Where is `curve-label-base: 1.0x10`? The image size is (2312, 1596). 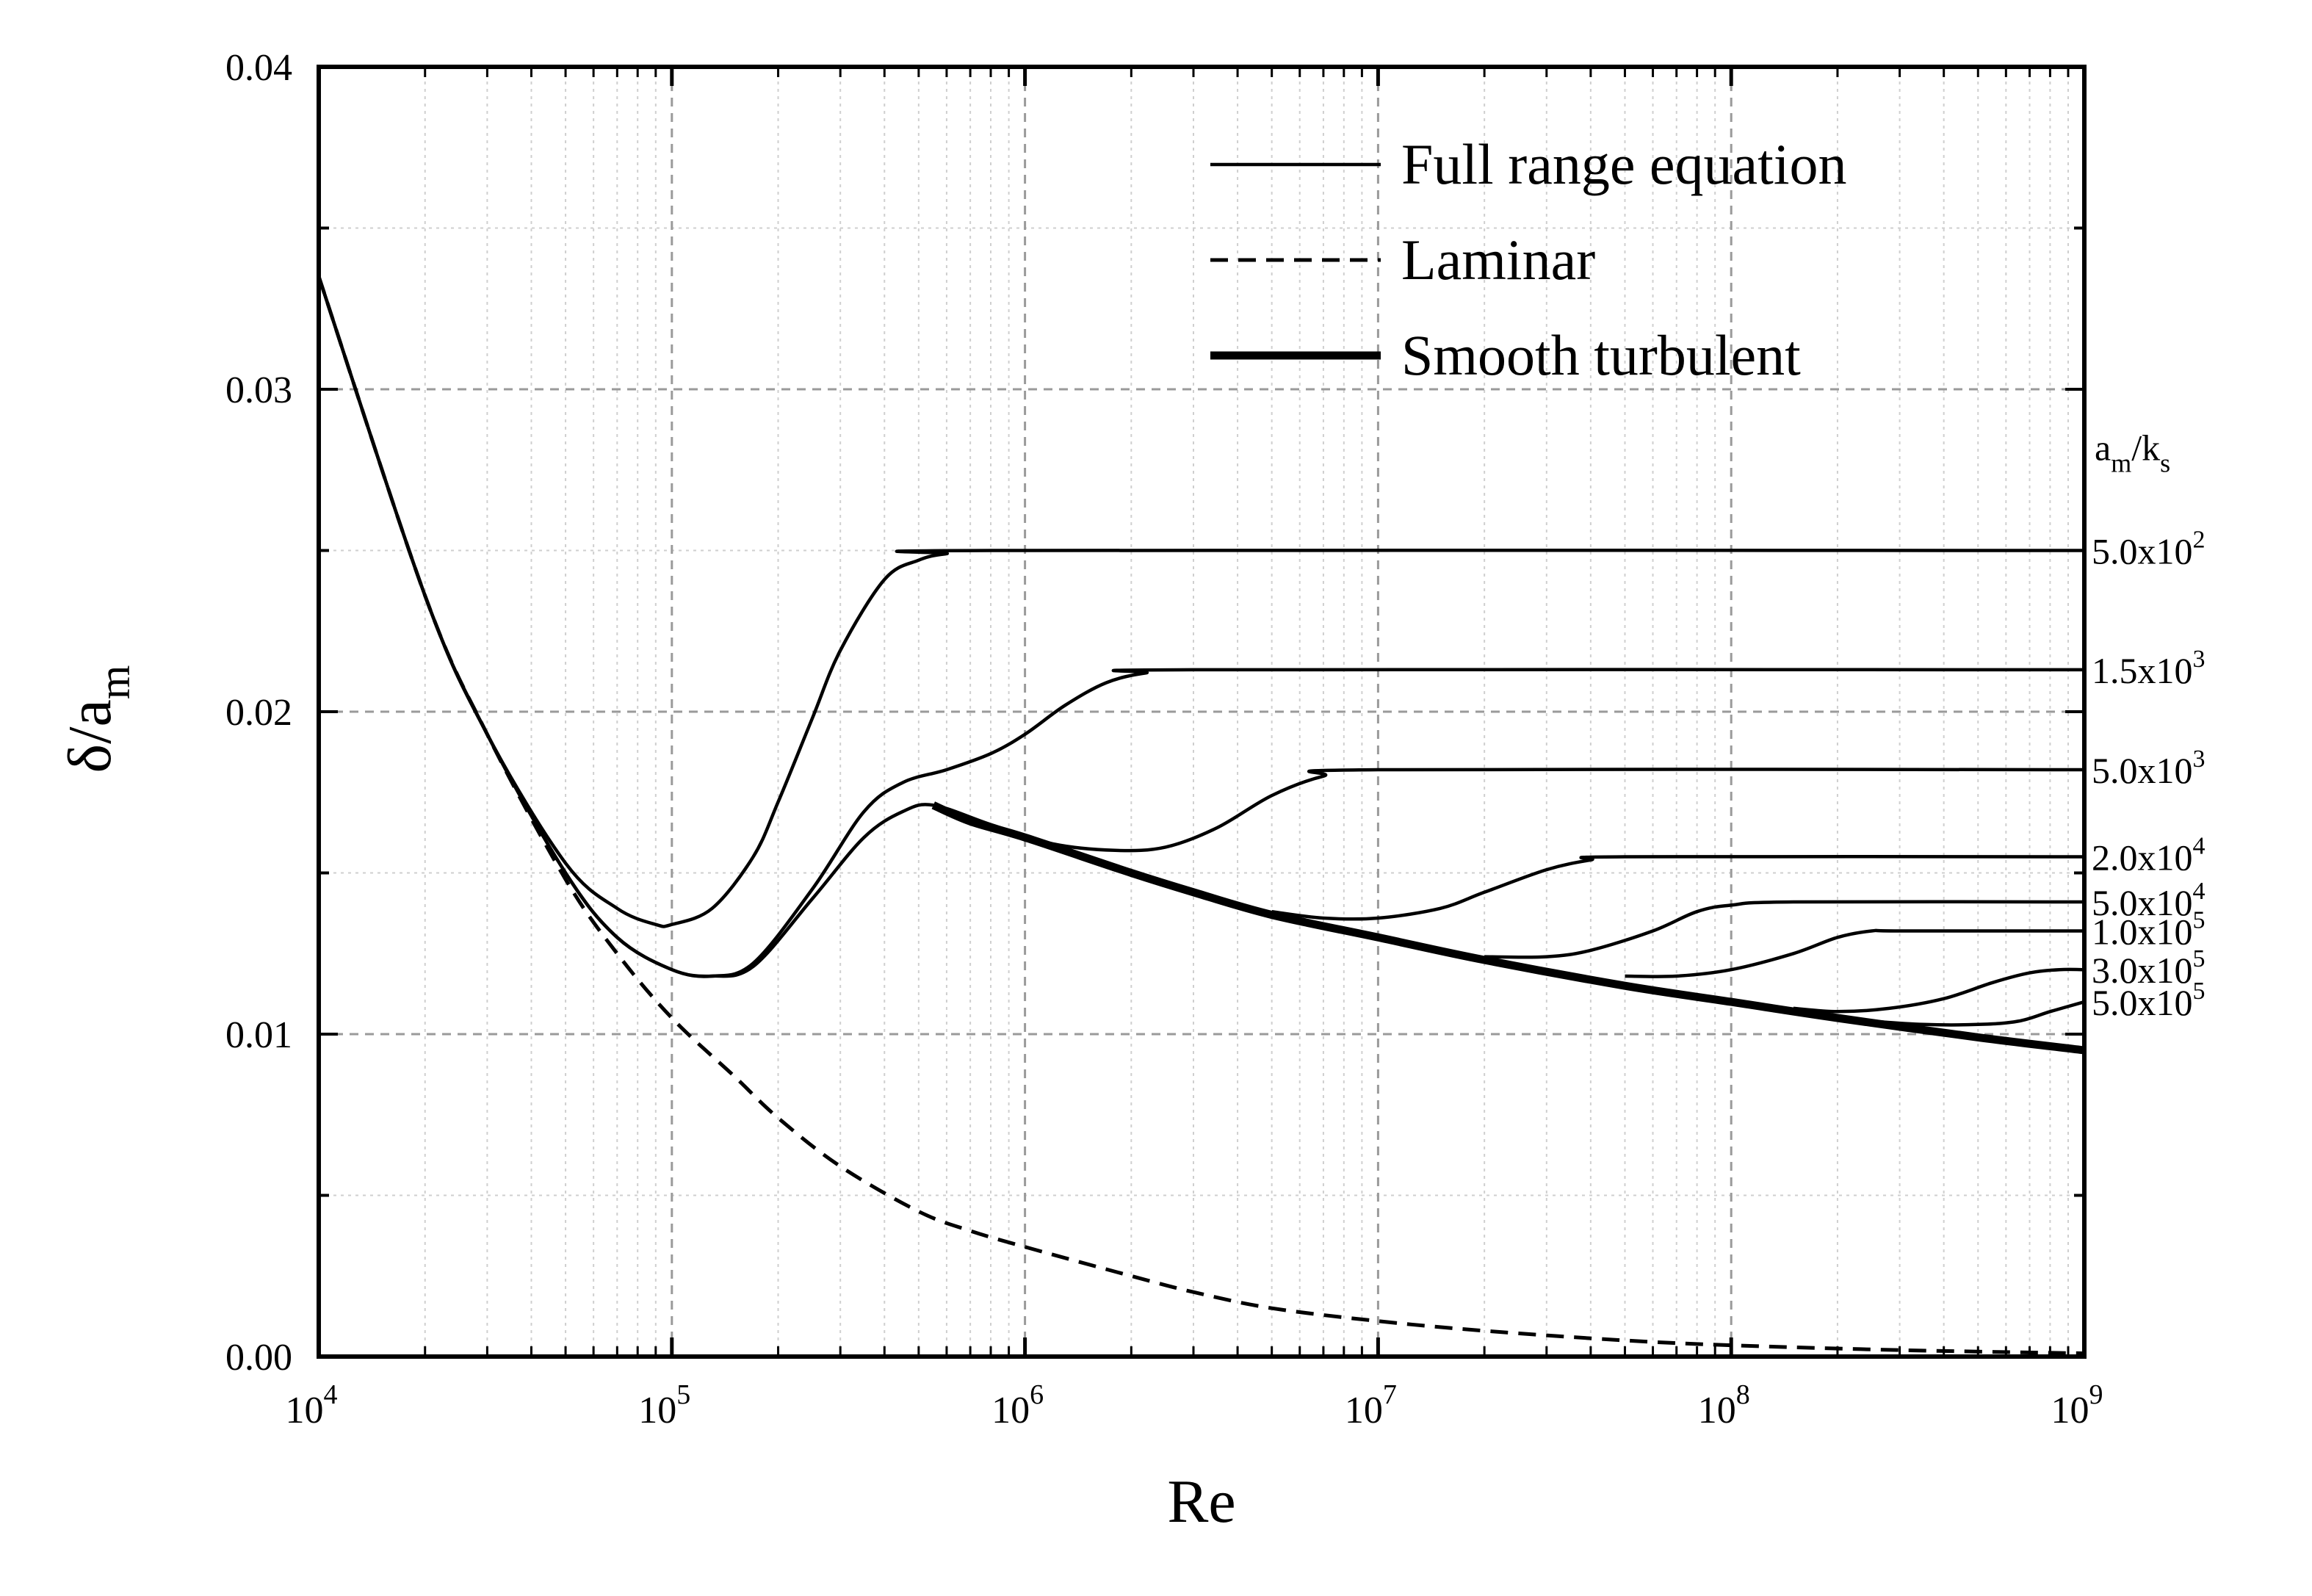
curve-label-base: 1.0x10 is located at coordinates (2143, 932).